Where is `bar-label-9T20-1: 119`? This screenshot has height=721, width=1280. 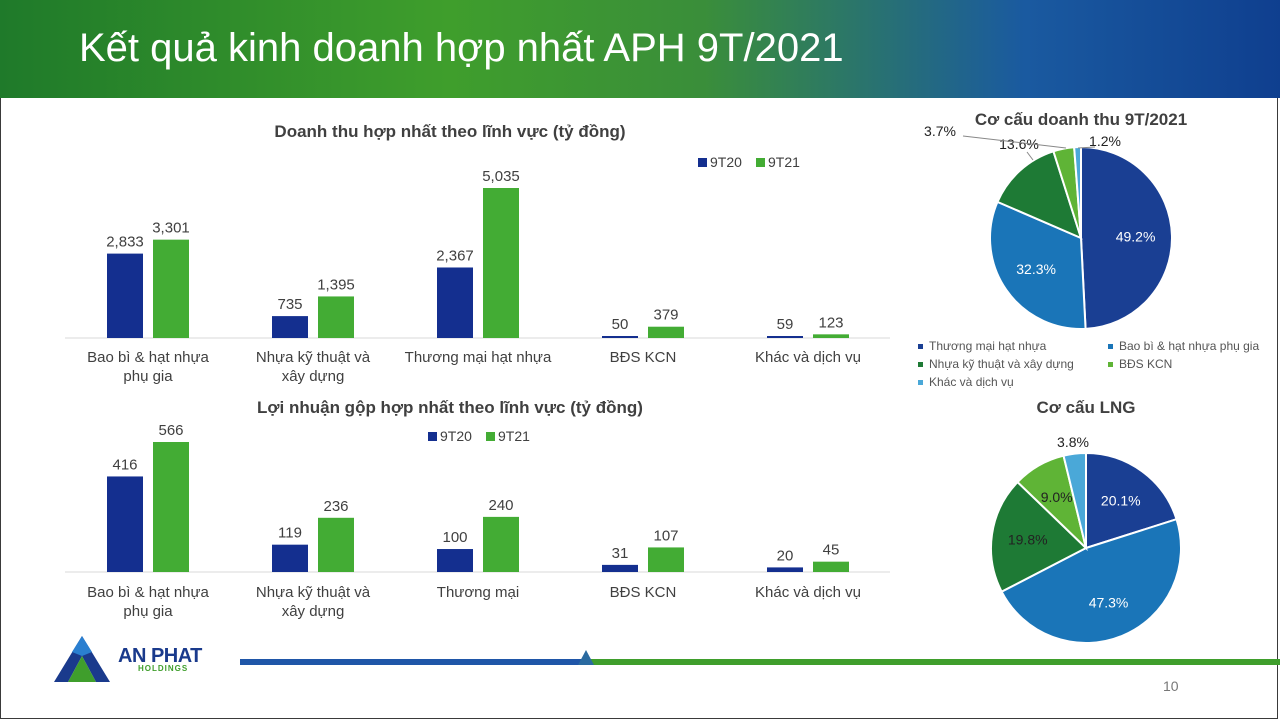
bar-label-9T20-1: 119 is located at coordinates (290, 533).